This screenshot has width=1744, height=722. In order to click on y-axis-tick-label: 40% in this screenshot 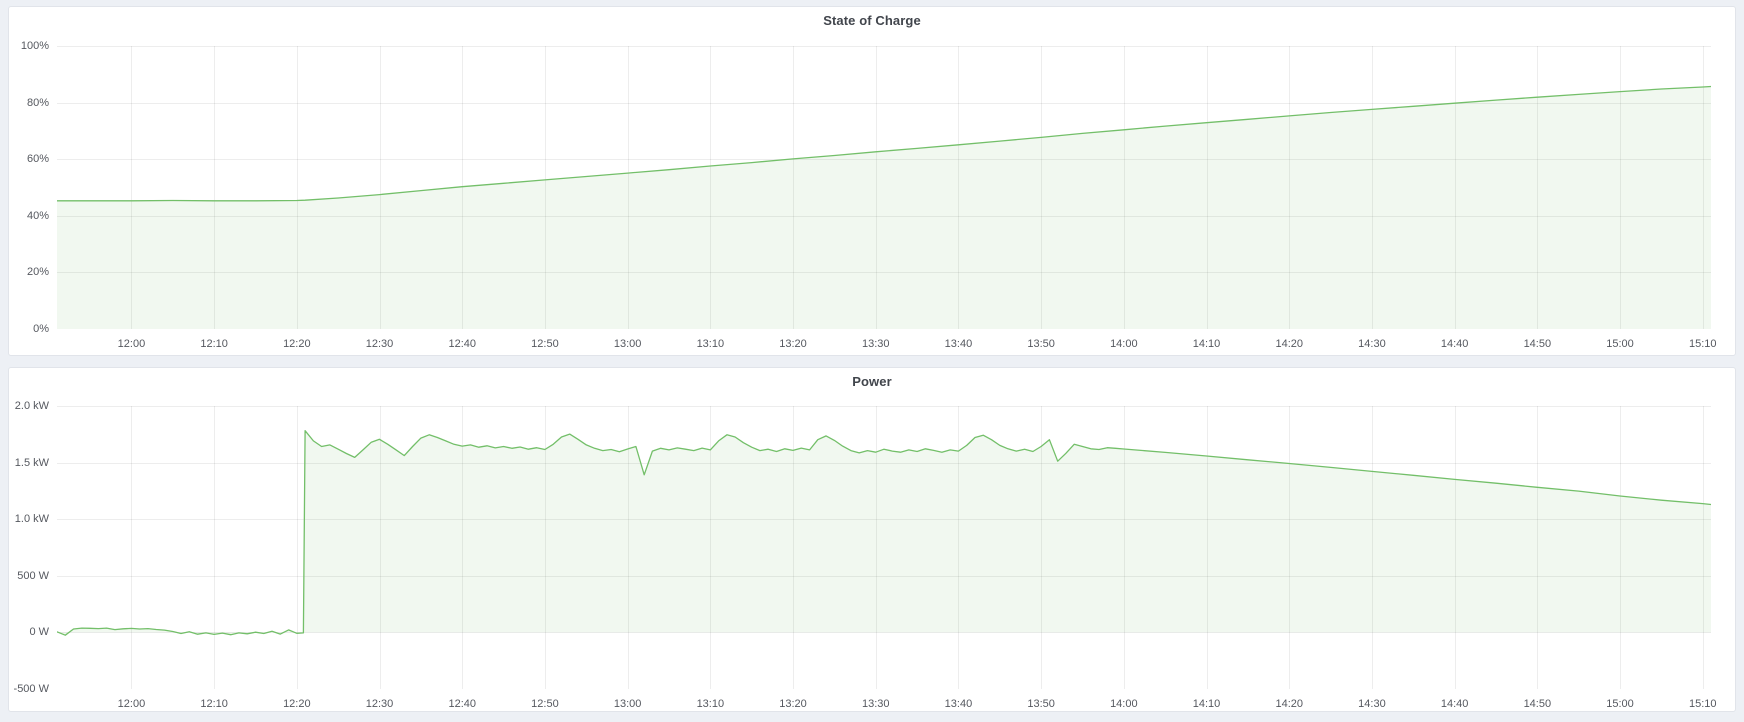, I will do `click(37, 215)`.